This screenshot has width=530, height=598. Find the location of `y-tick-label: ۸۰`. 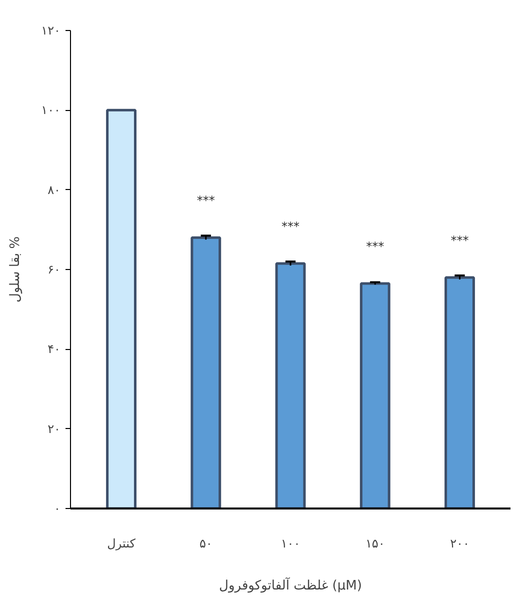

y-tick-label: ۸۰ is located at coordinates (54, 189).